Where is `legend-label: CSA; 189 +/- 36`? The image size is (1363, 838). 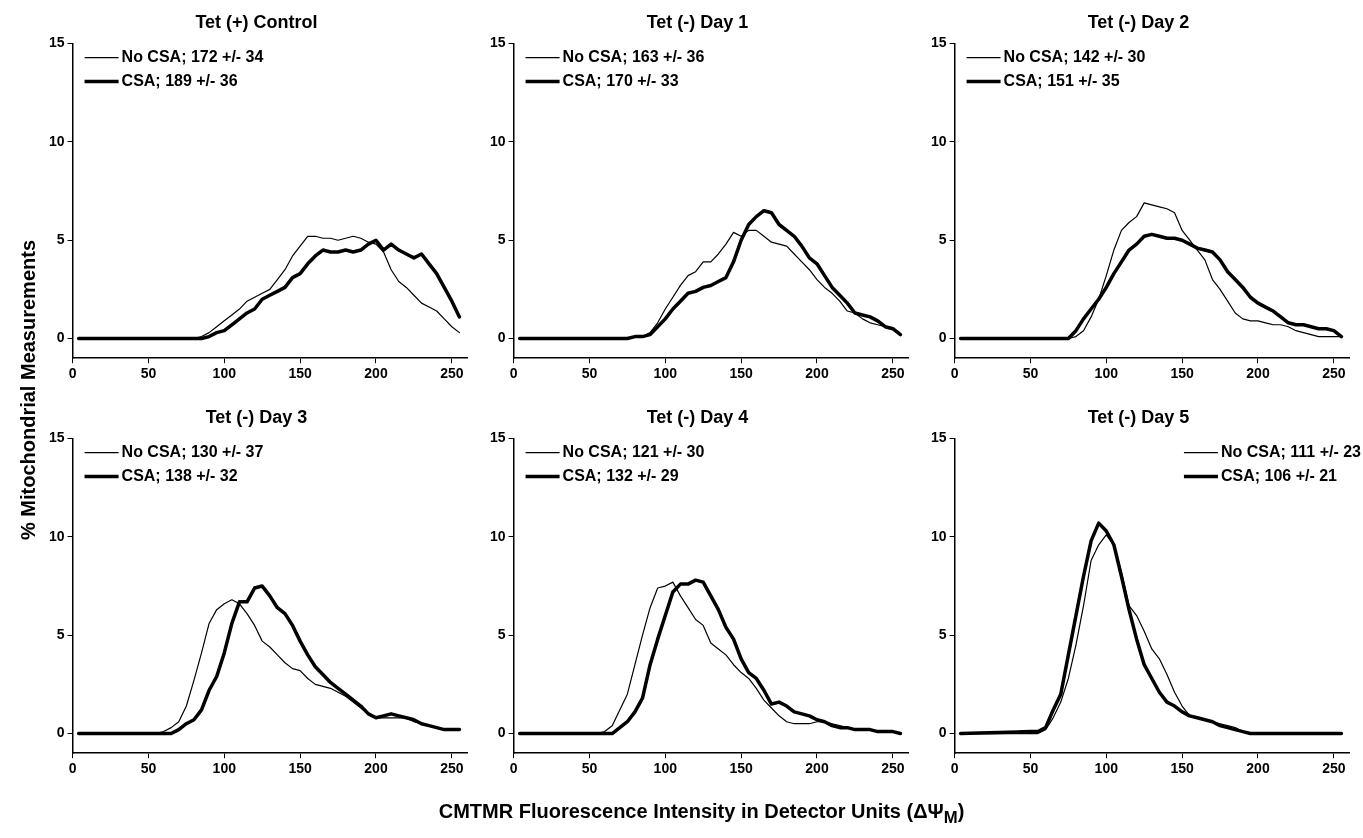
legend-label: CSA; 189 +/- 36 is located at coordinates (179, 81).